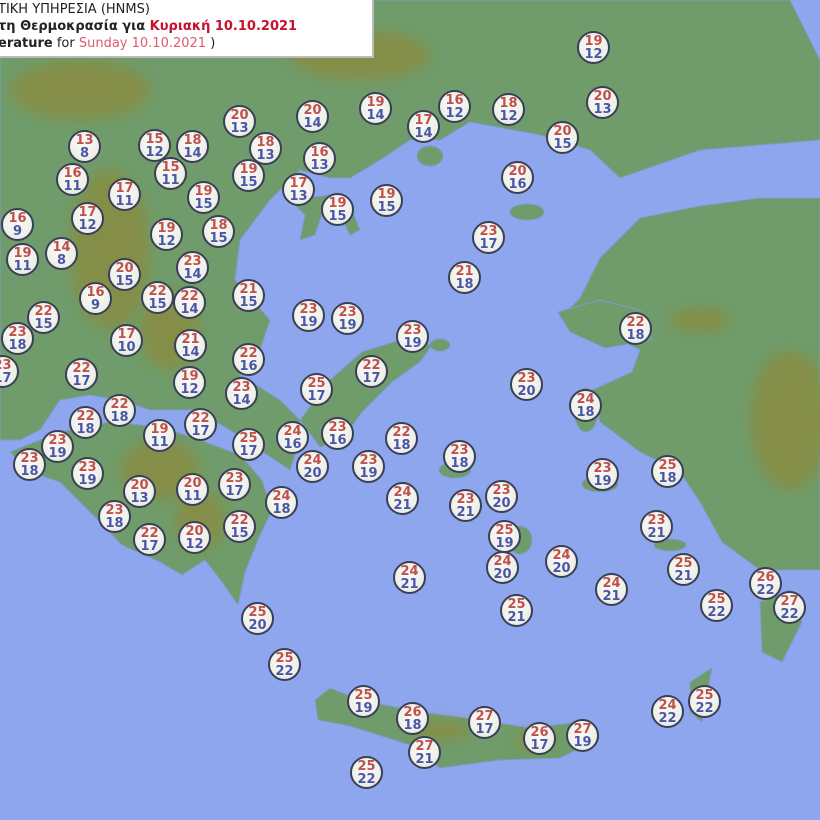  Describe the element at coordinates (124, 188) in the screenshot. I see `max-temp: 17` at that location.